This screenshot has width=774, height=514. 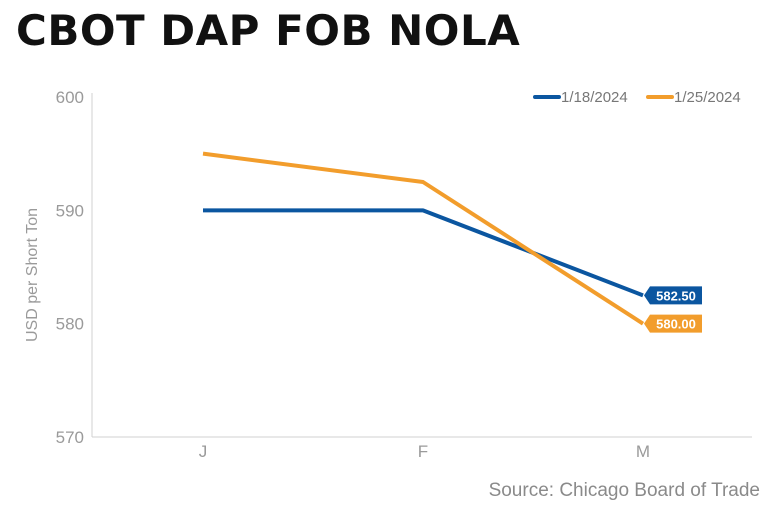 I want to click on legend-label: 1/18/2024, so click(x=594, y=97).